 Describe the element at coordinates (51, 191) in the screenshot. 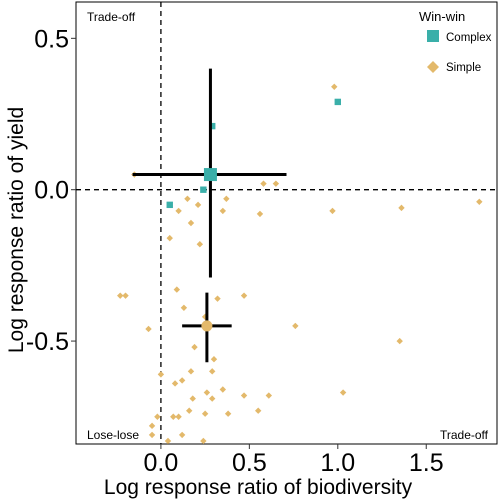

I see `y-tick-label: 0.0` at that location.